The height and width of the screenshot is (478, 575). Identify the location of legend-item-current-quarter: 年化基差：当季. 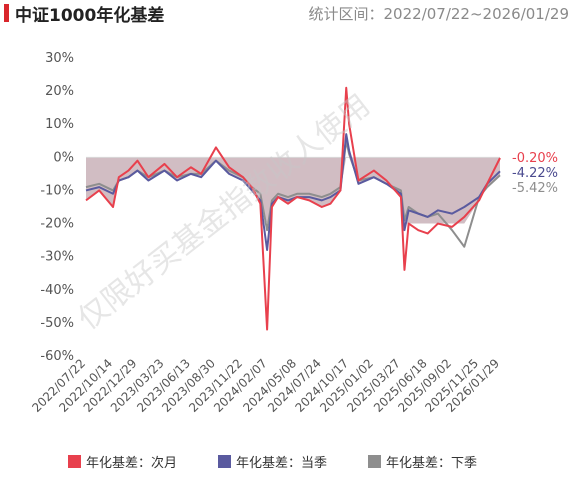
(273, 461).